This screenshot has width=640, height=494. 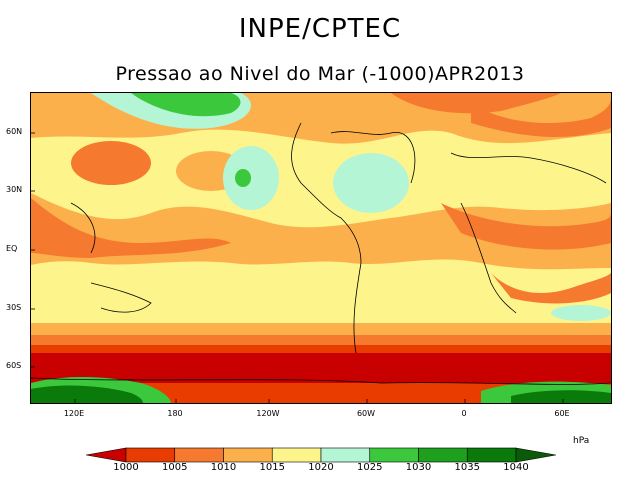 What do you see at coordinates (74, 413) in the screenshot?
I see `lon-label-120e: 120E` at bounding box center [74, 413].